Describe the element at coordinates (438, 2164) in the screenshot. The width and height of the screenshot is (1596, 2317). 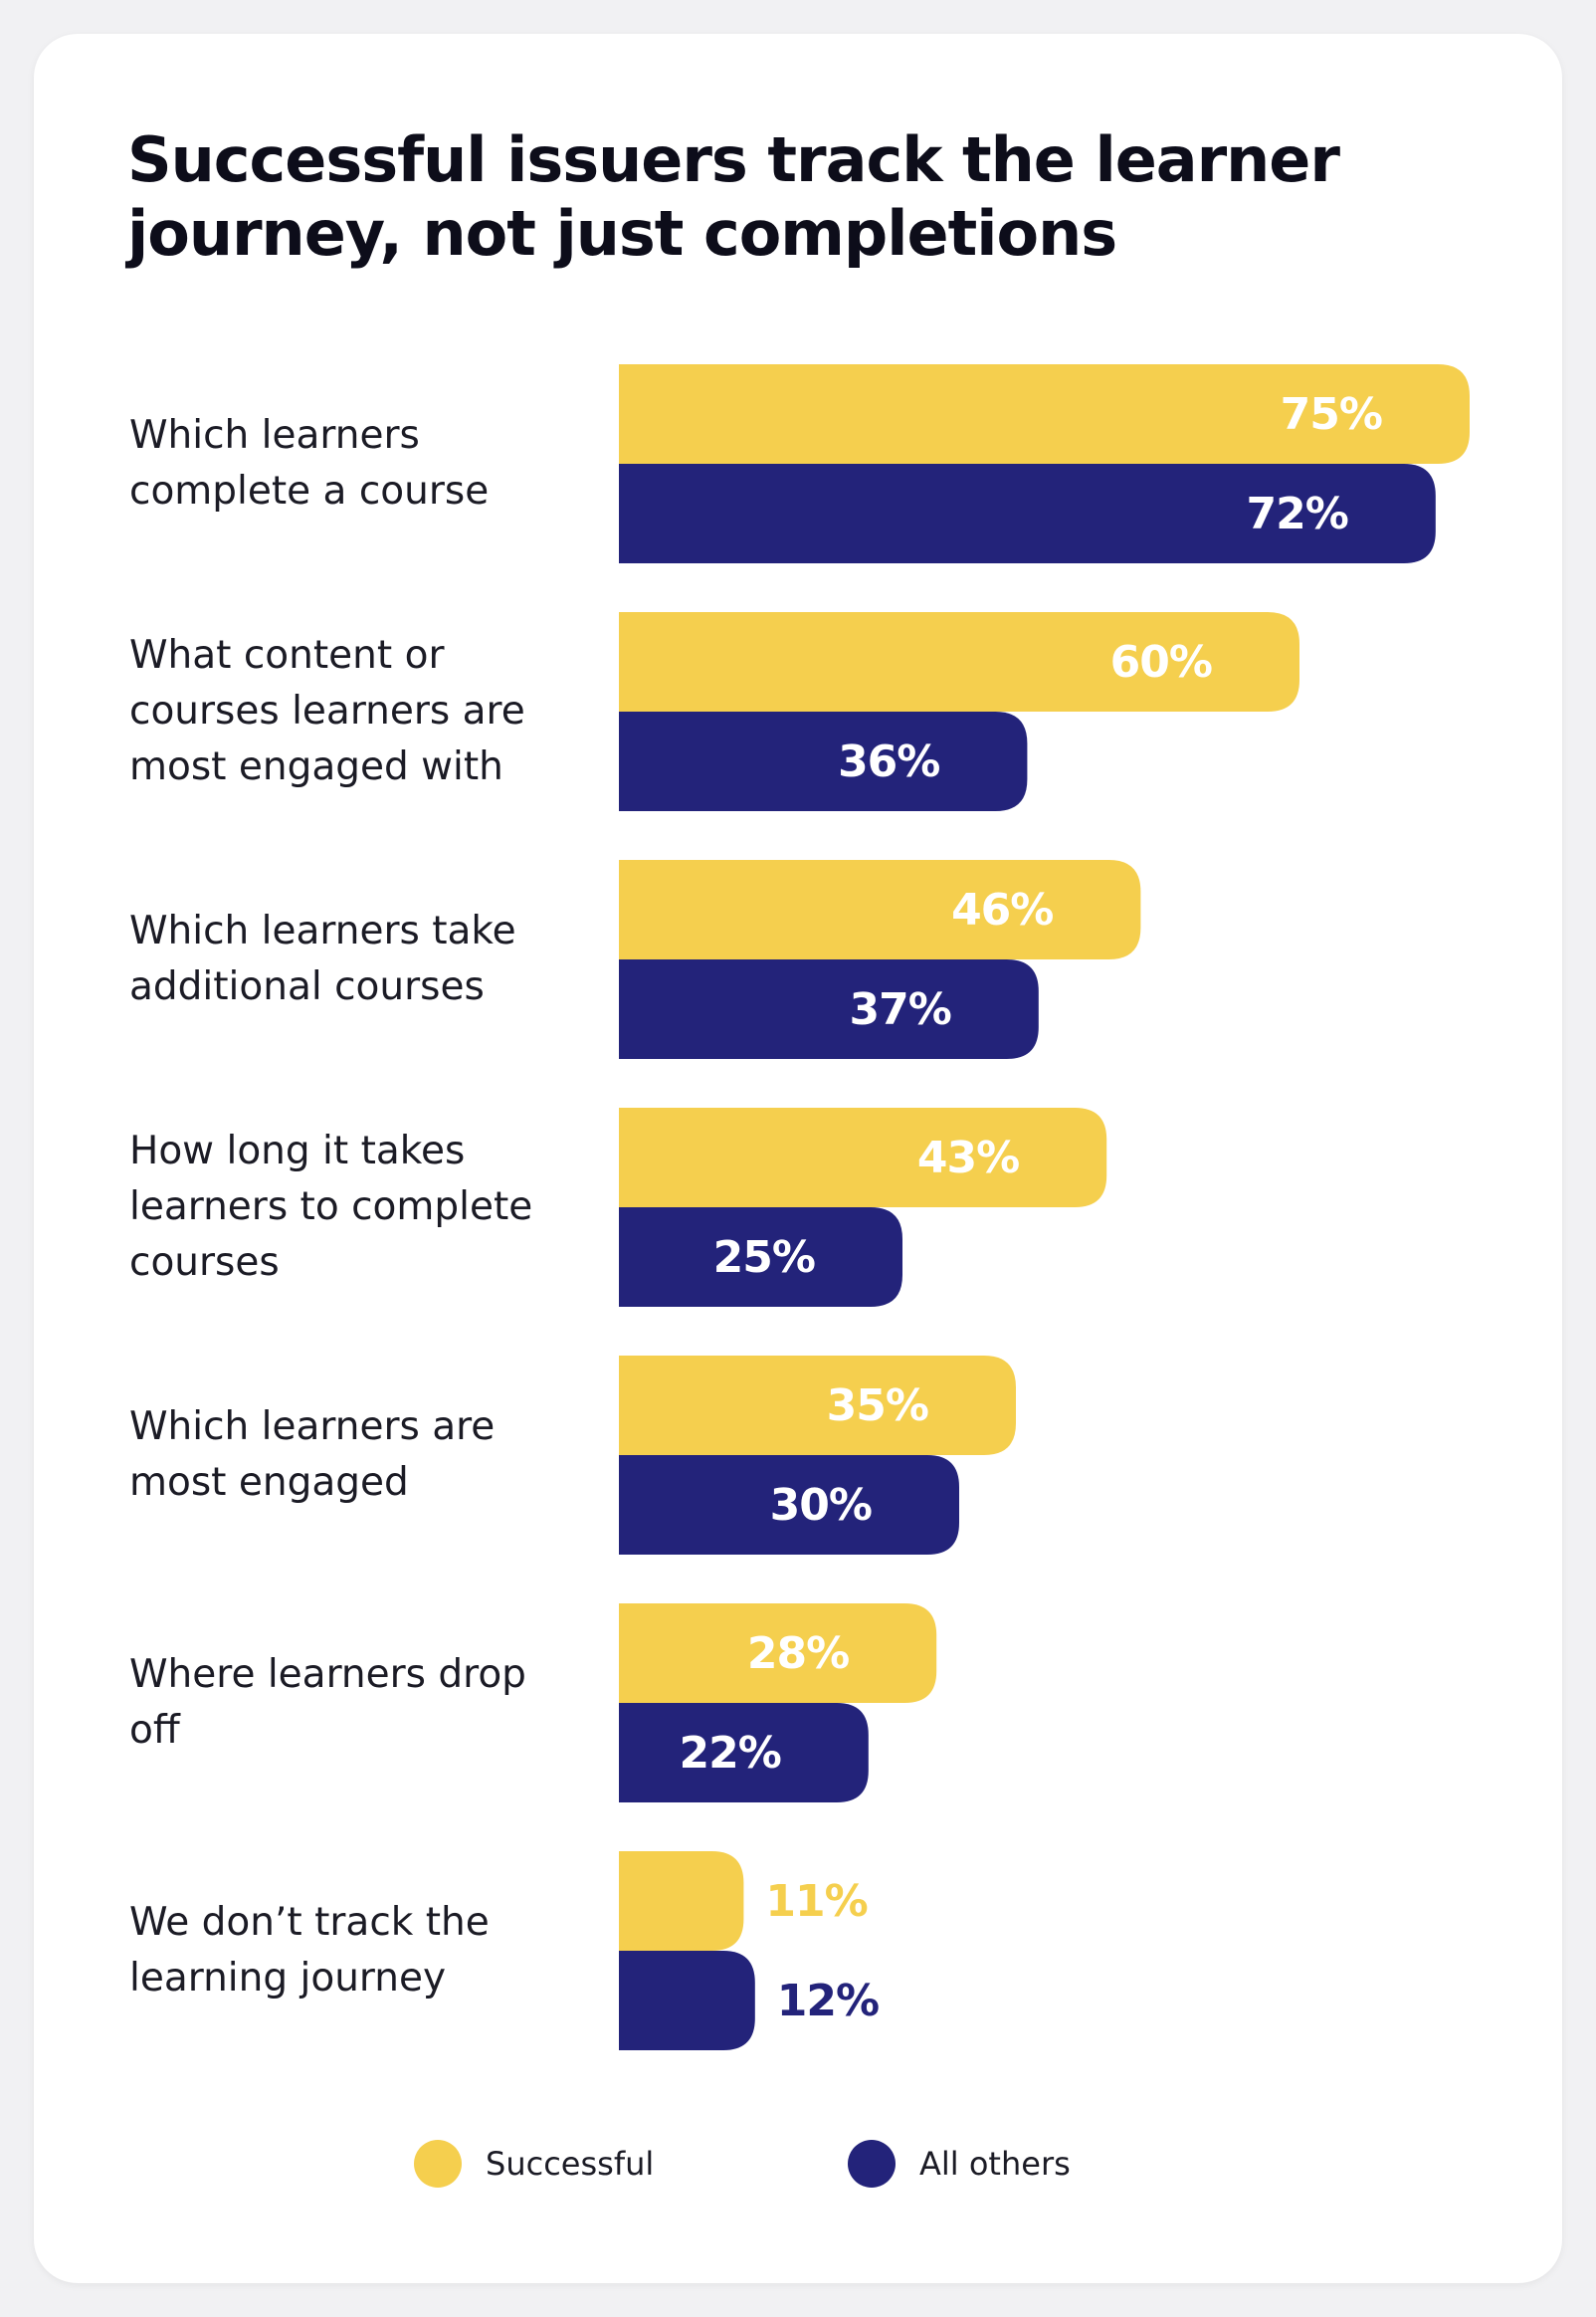
I see `legend-swatch-successful` at that location.